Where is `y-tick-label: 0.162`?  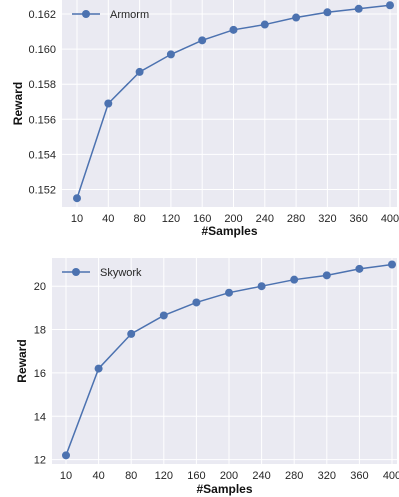 y-tick-label: 0.162 is located at coordinates (42, 15).